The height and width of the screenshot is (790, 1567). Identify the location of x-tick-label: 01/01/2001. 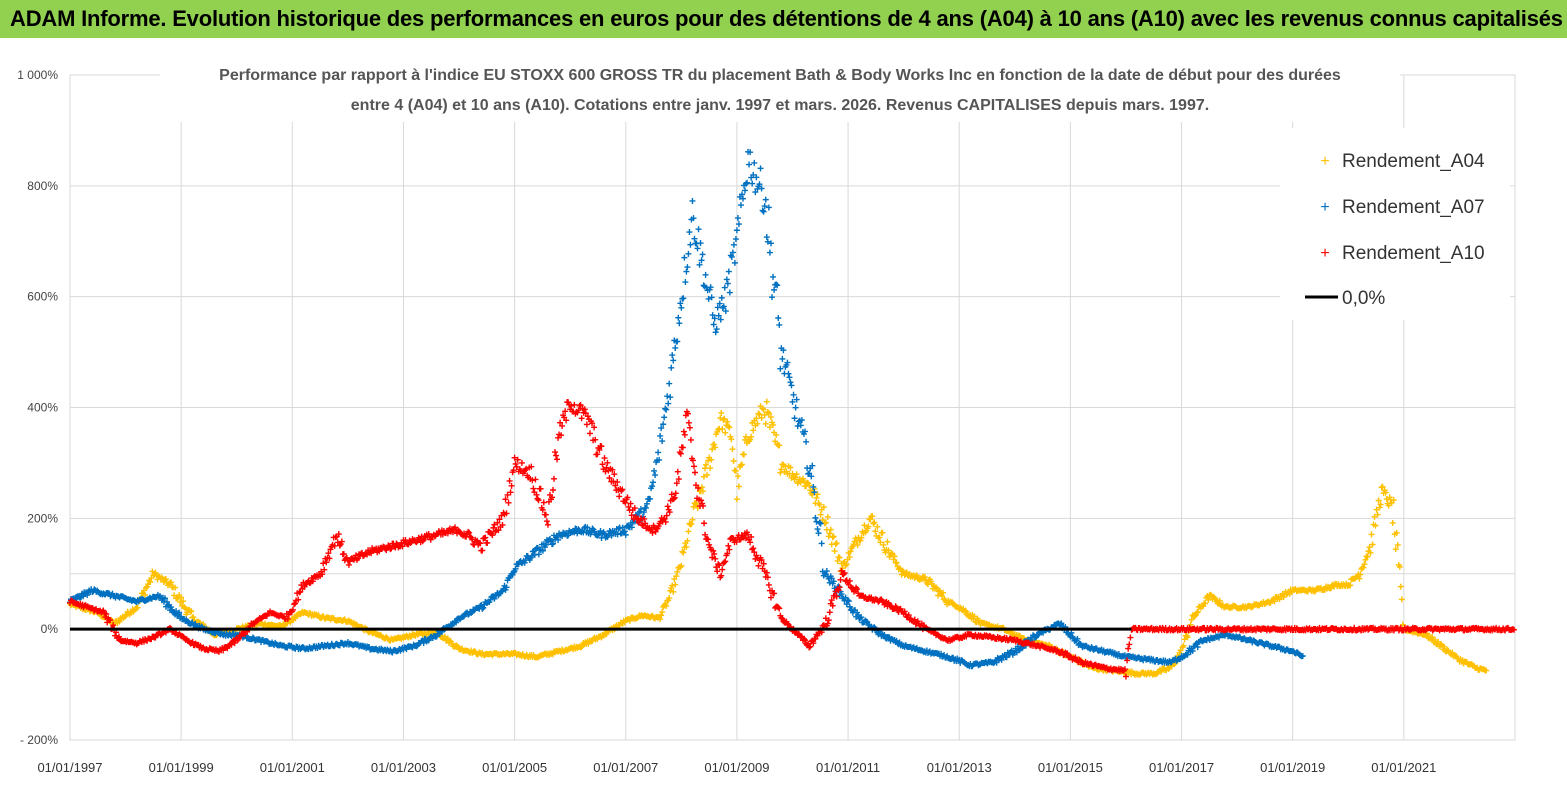
(292, 767).